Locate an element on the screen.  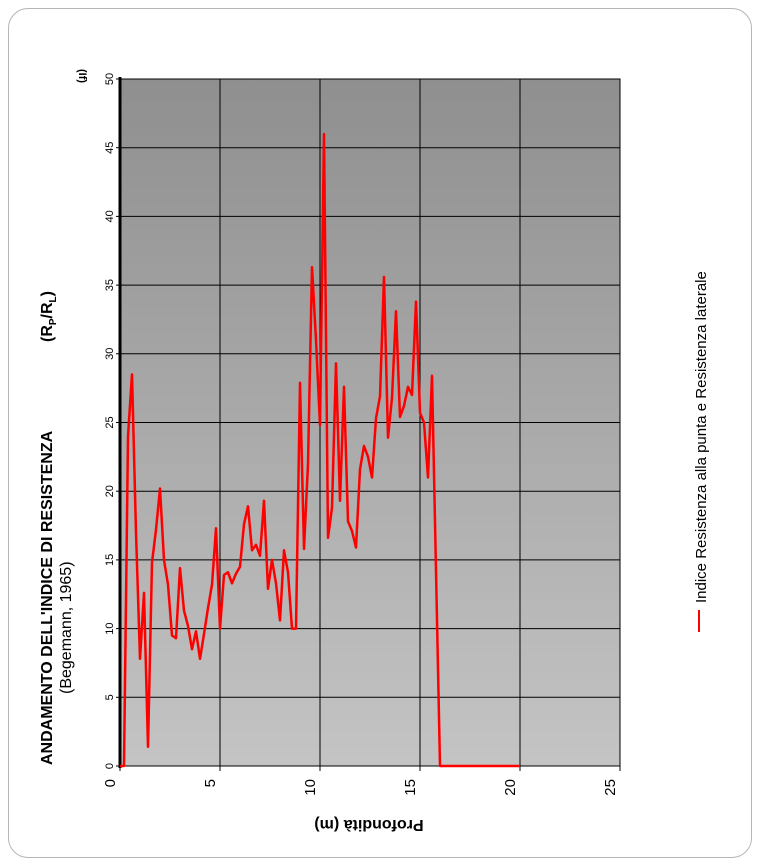
x-tick-label: 10 is located at coordinates (310, 787).